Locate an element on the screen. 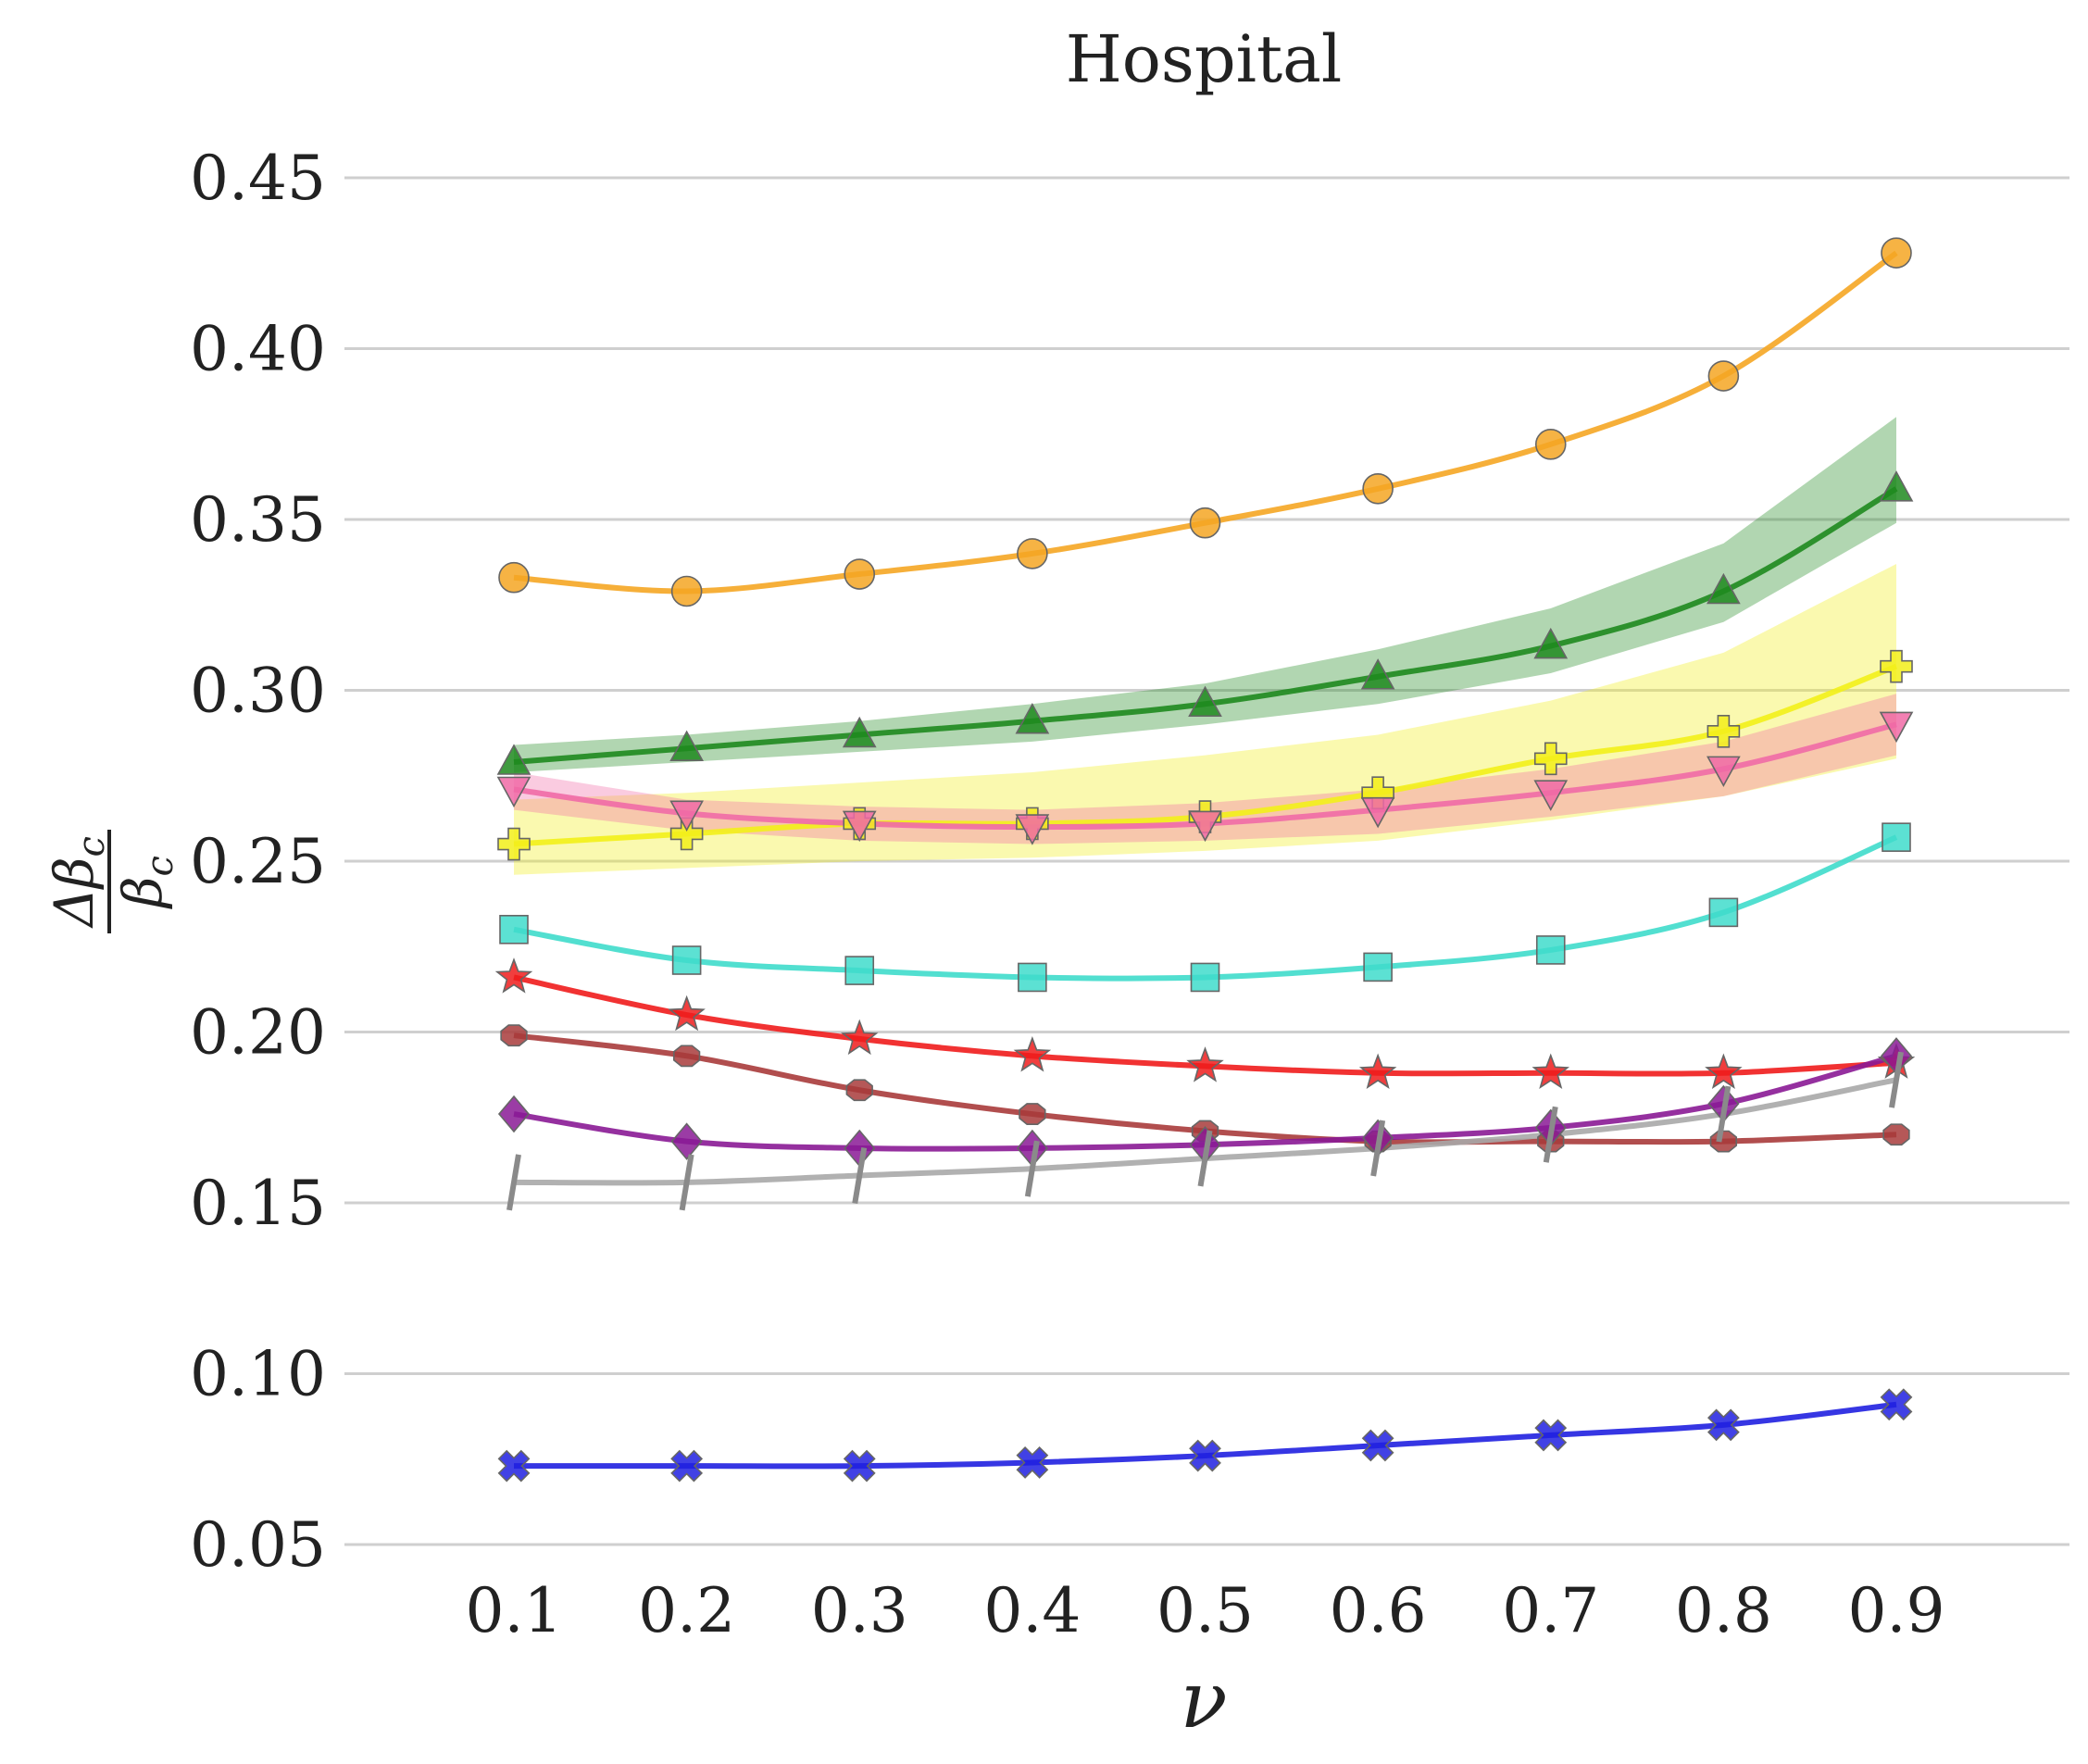  x-tick-label: 0.1 is located at coordinates (514, 1611).